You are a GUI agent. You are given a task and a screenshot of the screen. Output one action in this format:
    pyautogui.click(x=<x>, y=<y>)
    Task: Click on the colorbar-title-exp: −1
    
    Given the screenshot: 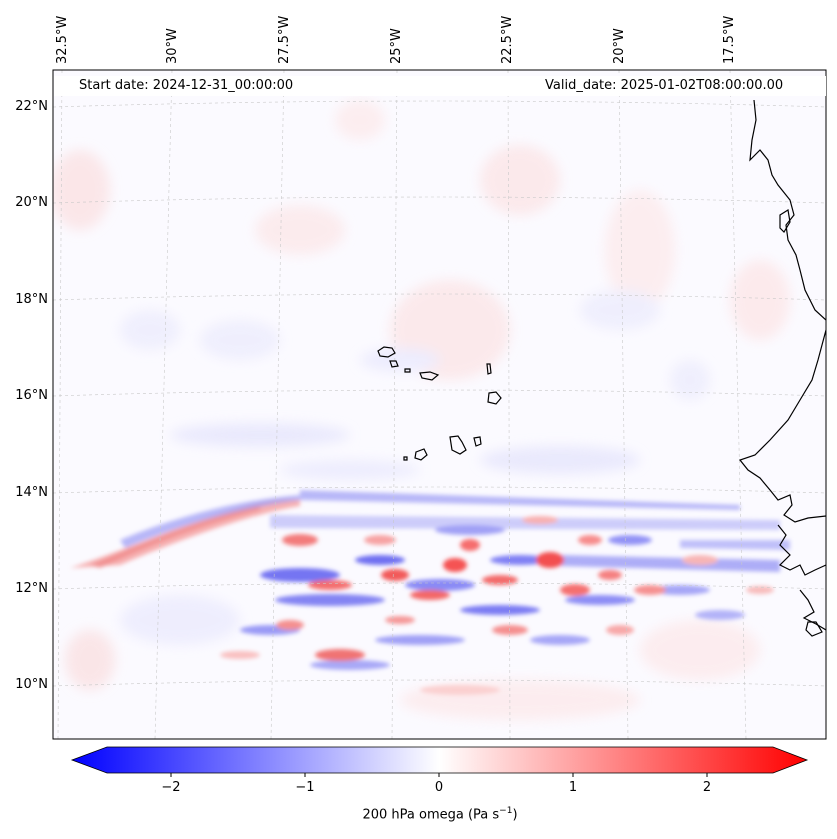 What is the action you would take?
    pyautogui.click(x=506, y=811)
    